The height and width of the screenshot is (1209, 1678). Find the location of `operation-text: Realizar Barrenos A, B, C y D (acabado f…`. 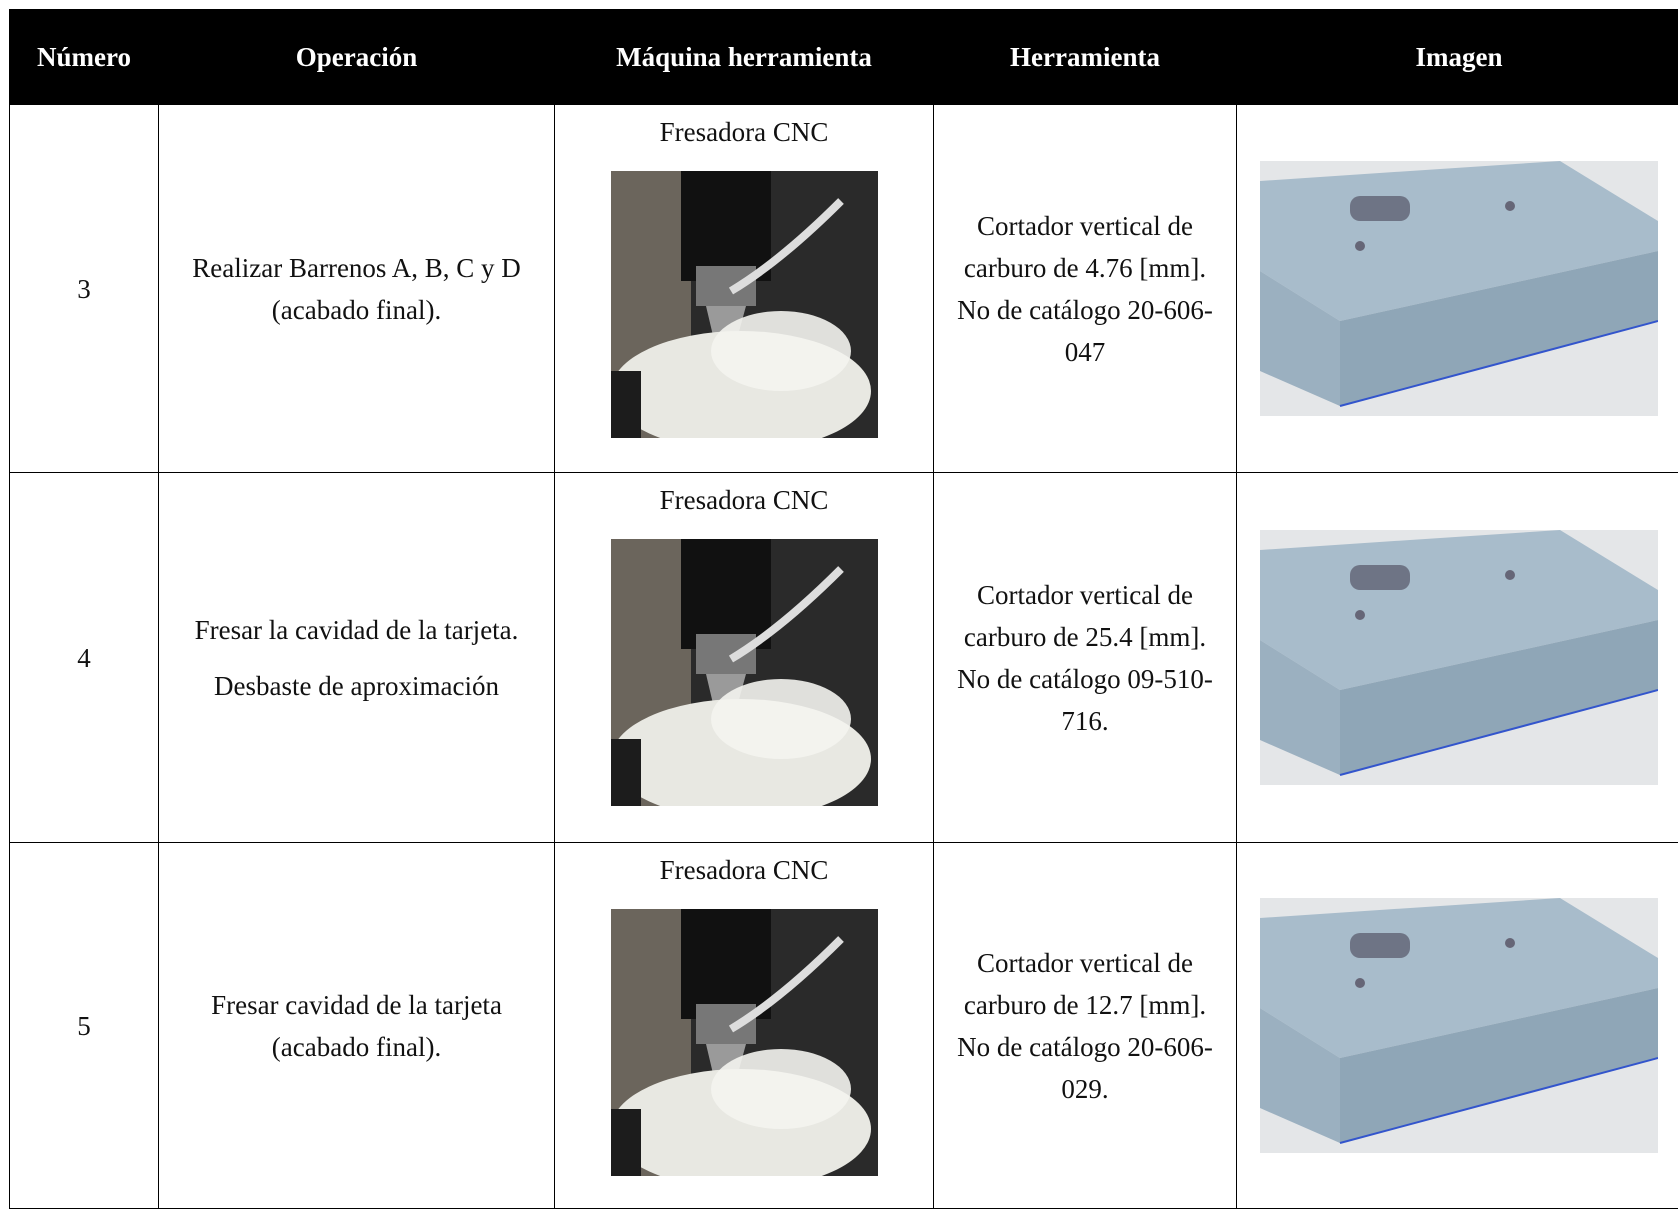

operation-text: Realizar Barrenos A, B, C y D (acabado f… is located at coordinates (356, 289).